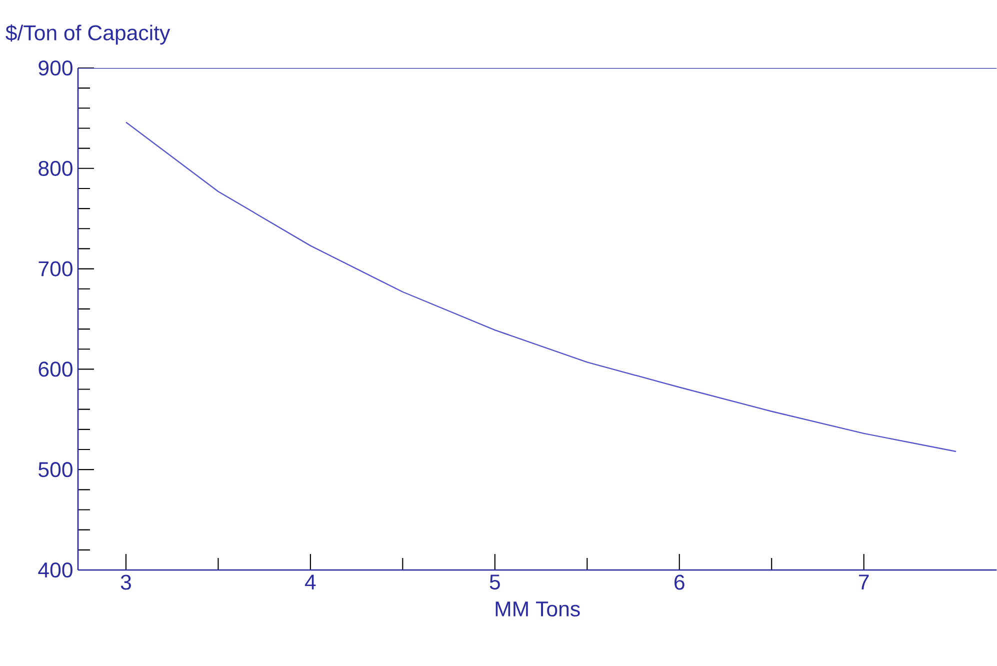 This screenshot has height=666, width=997. I want to click on x-tick-label: 3, so click(125, 582).